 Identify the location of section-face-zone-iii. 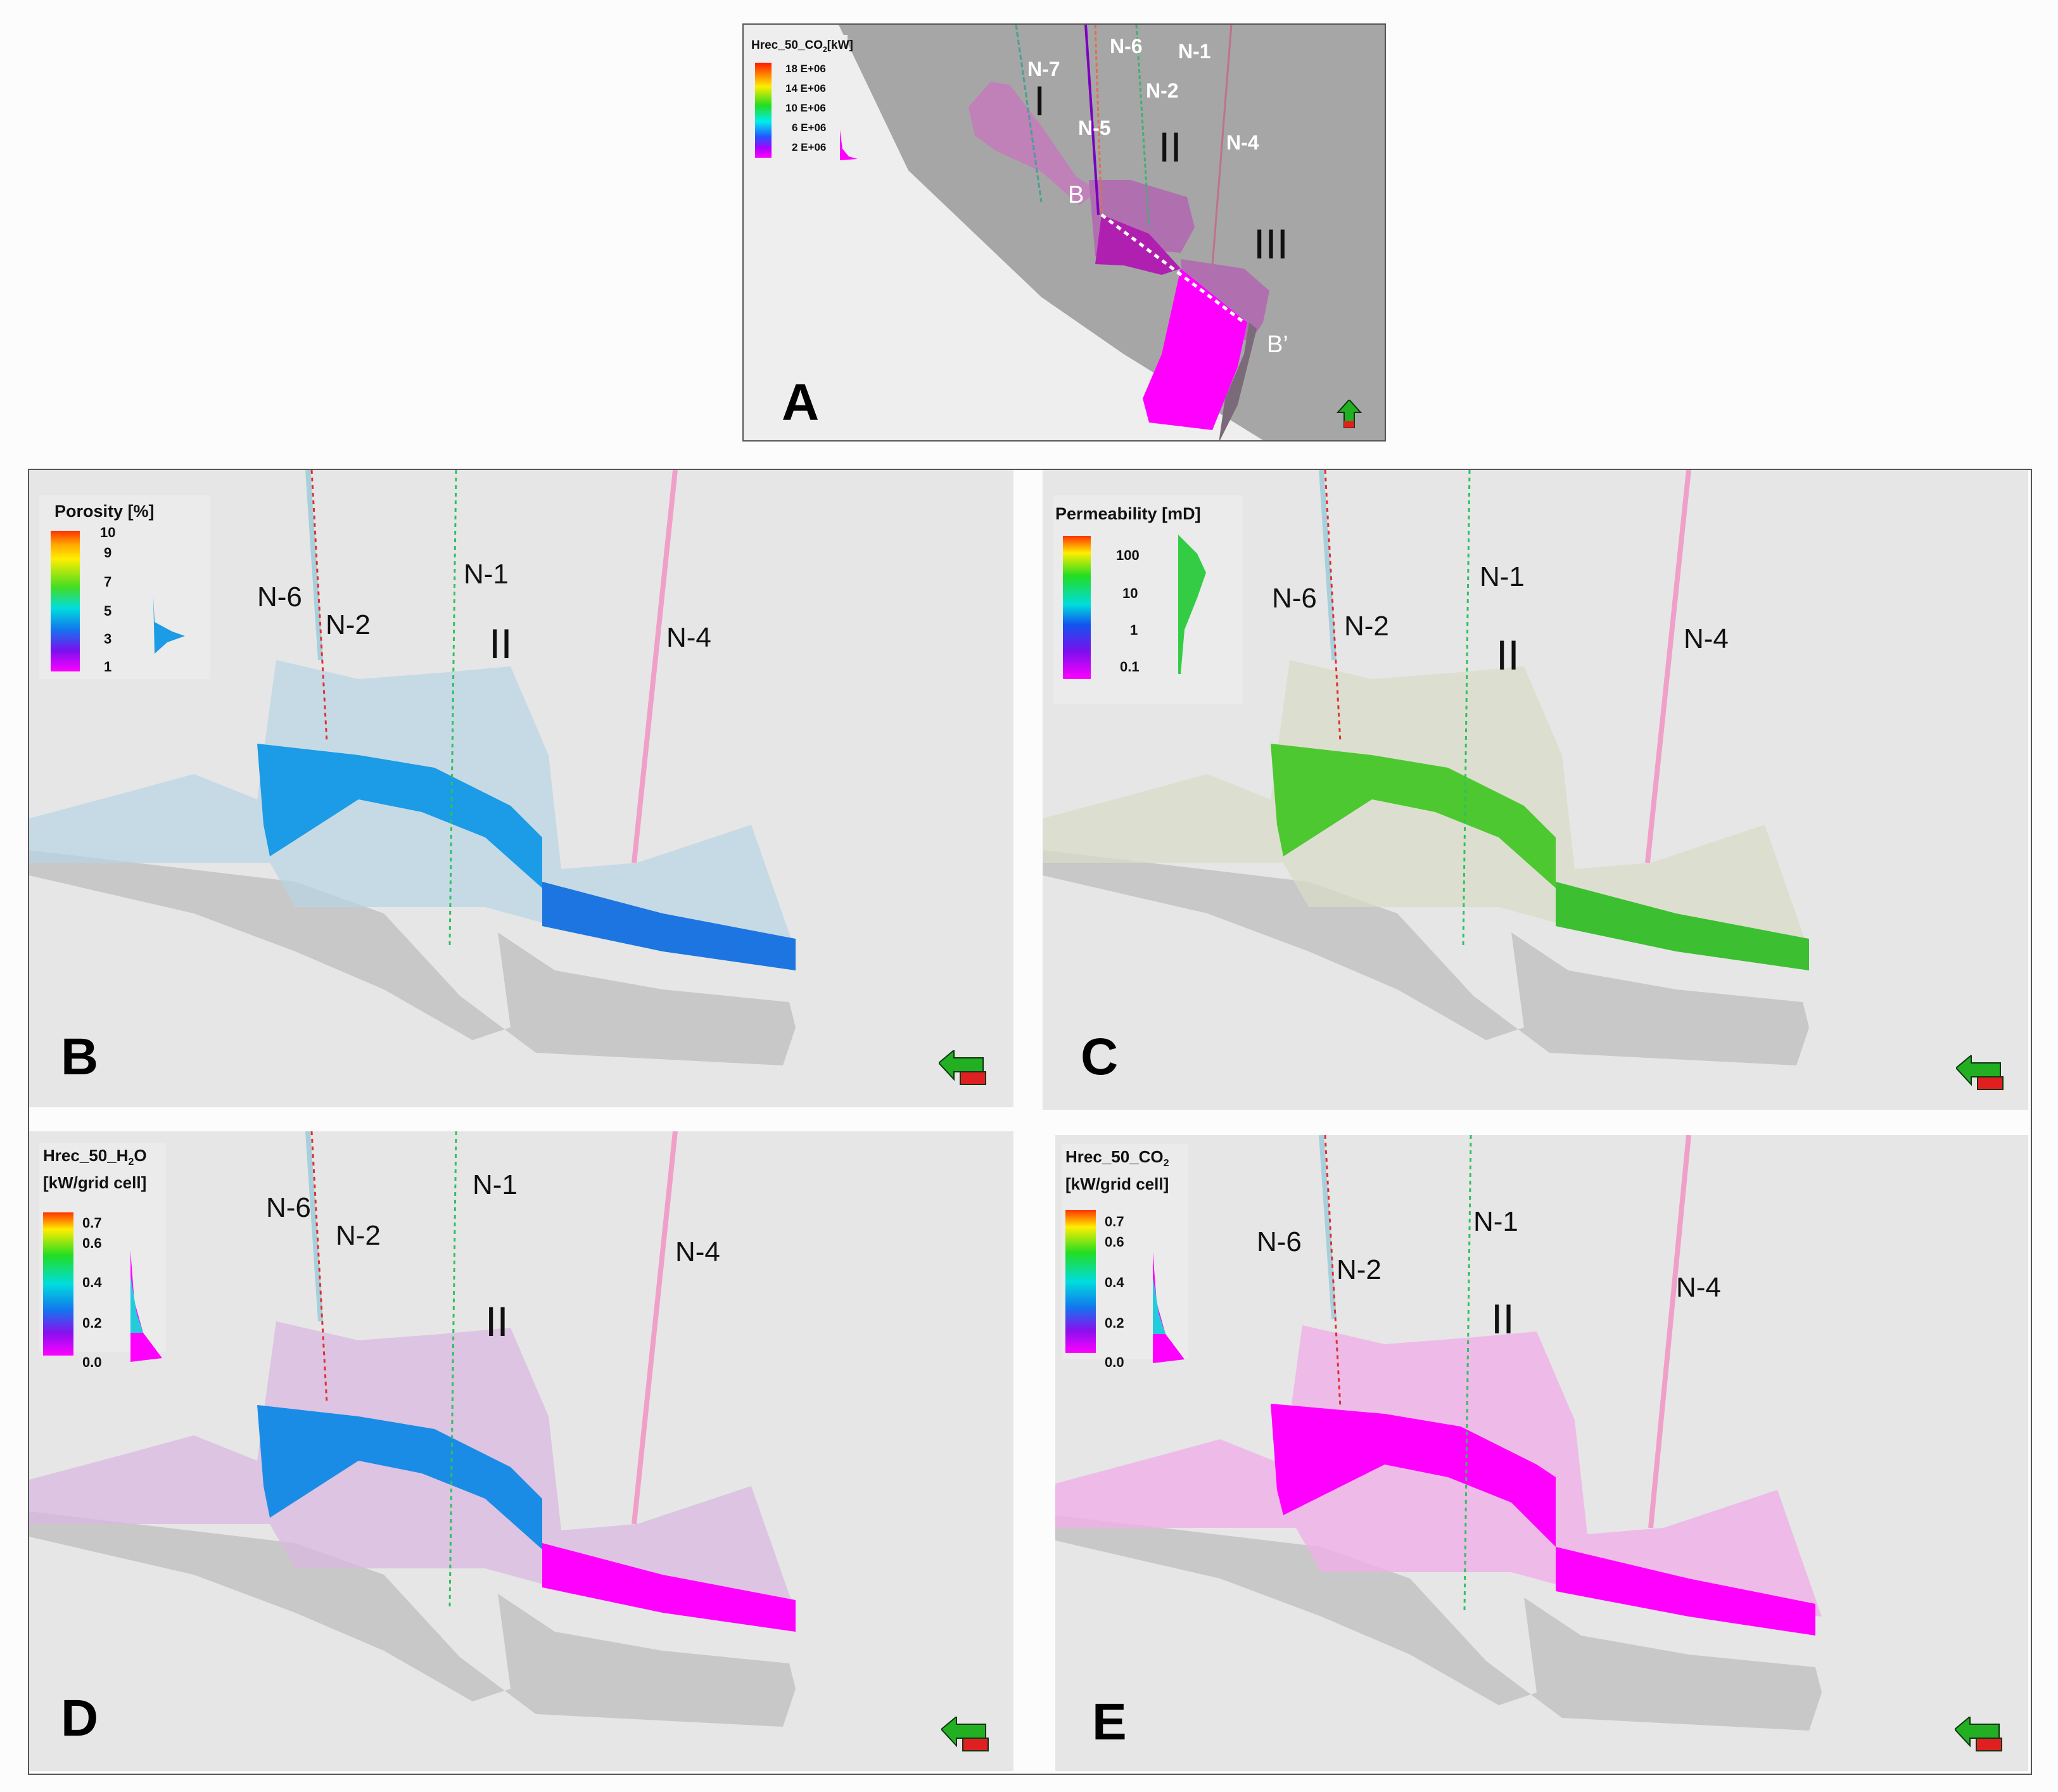
(1195, 350).